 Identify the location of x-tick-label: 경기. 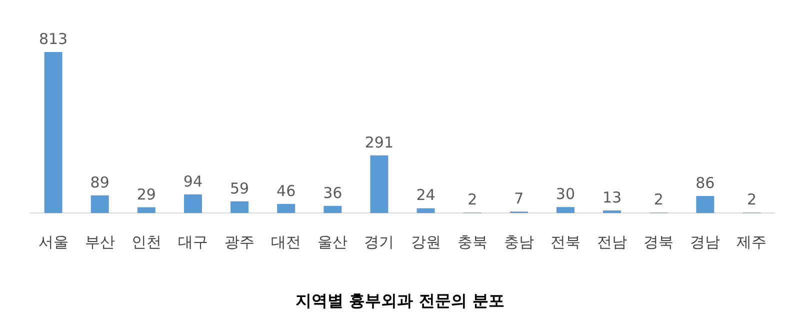
(379, 242).